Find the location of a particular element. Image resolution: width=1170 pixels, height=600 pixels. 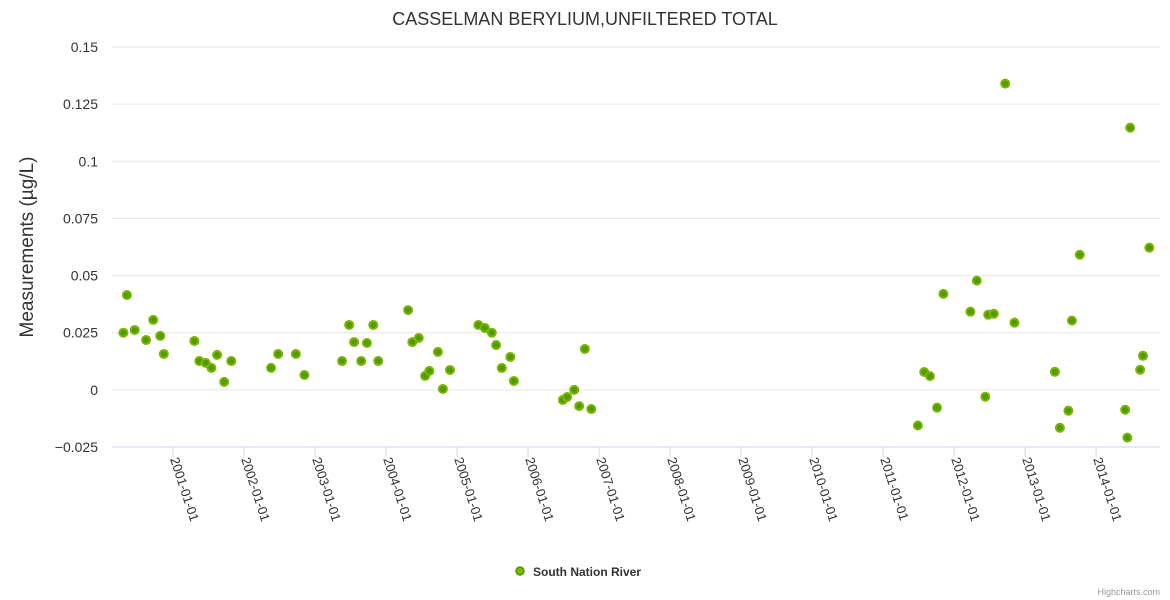

legend-marker is located at coordinates (520, 571).